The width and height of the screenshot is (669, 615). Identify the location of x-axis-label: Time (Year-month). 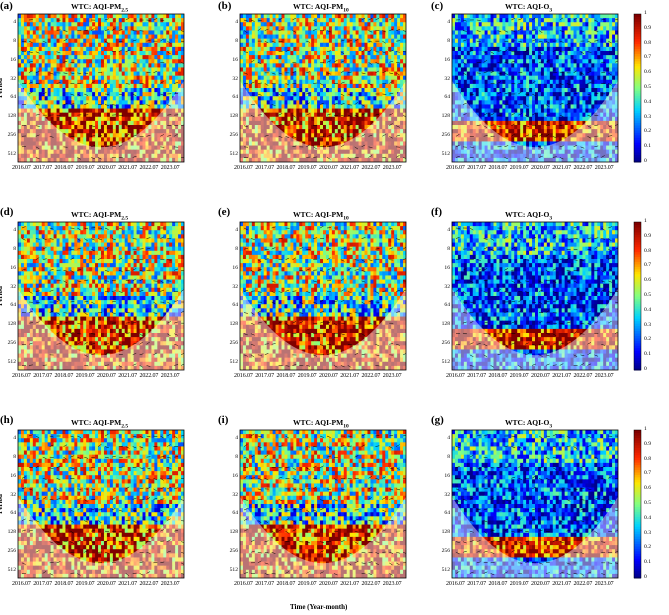
(318, 607).